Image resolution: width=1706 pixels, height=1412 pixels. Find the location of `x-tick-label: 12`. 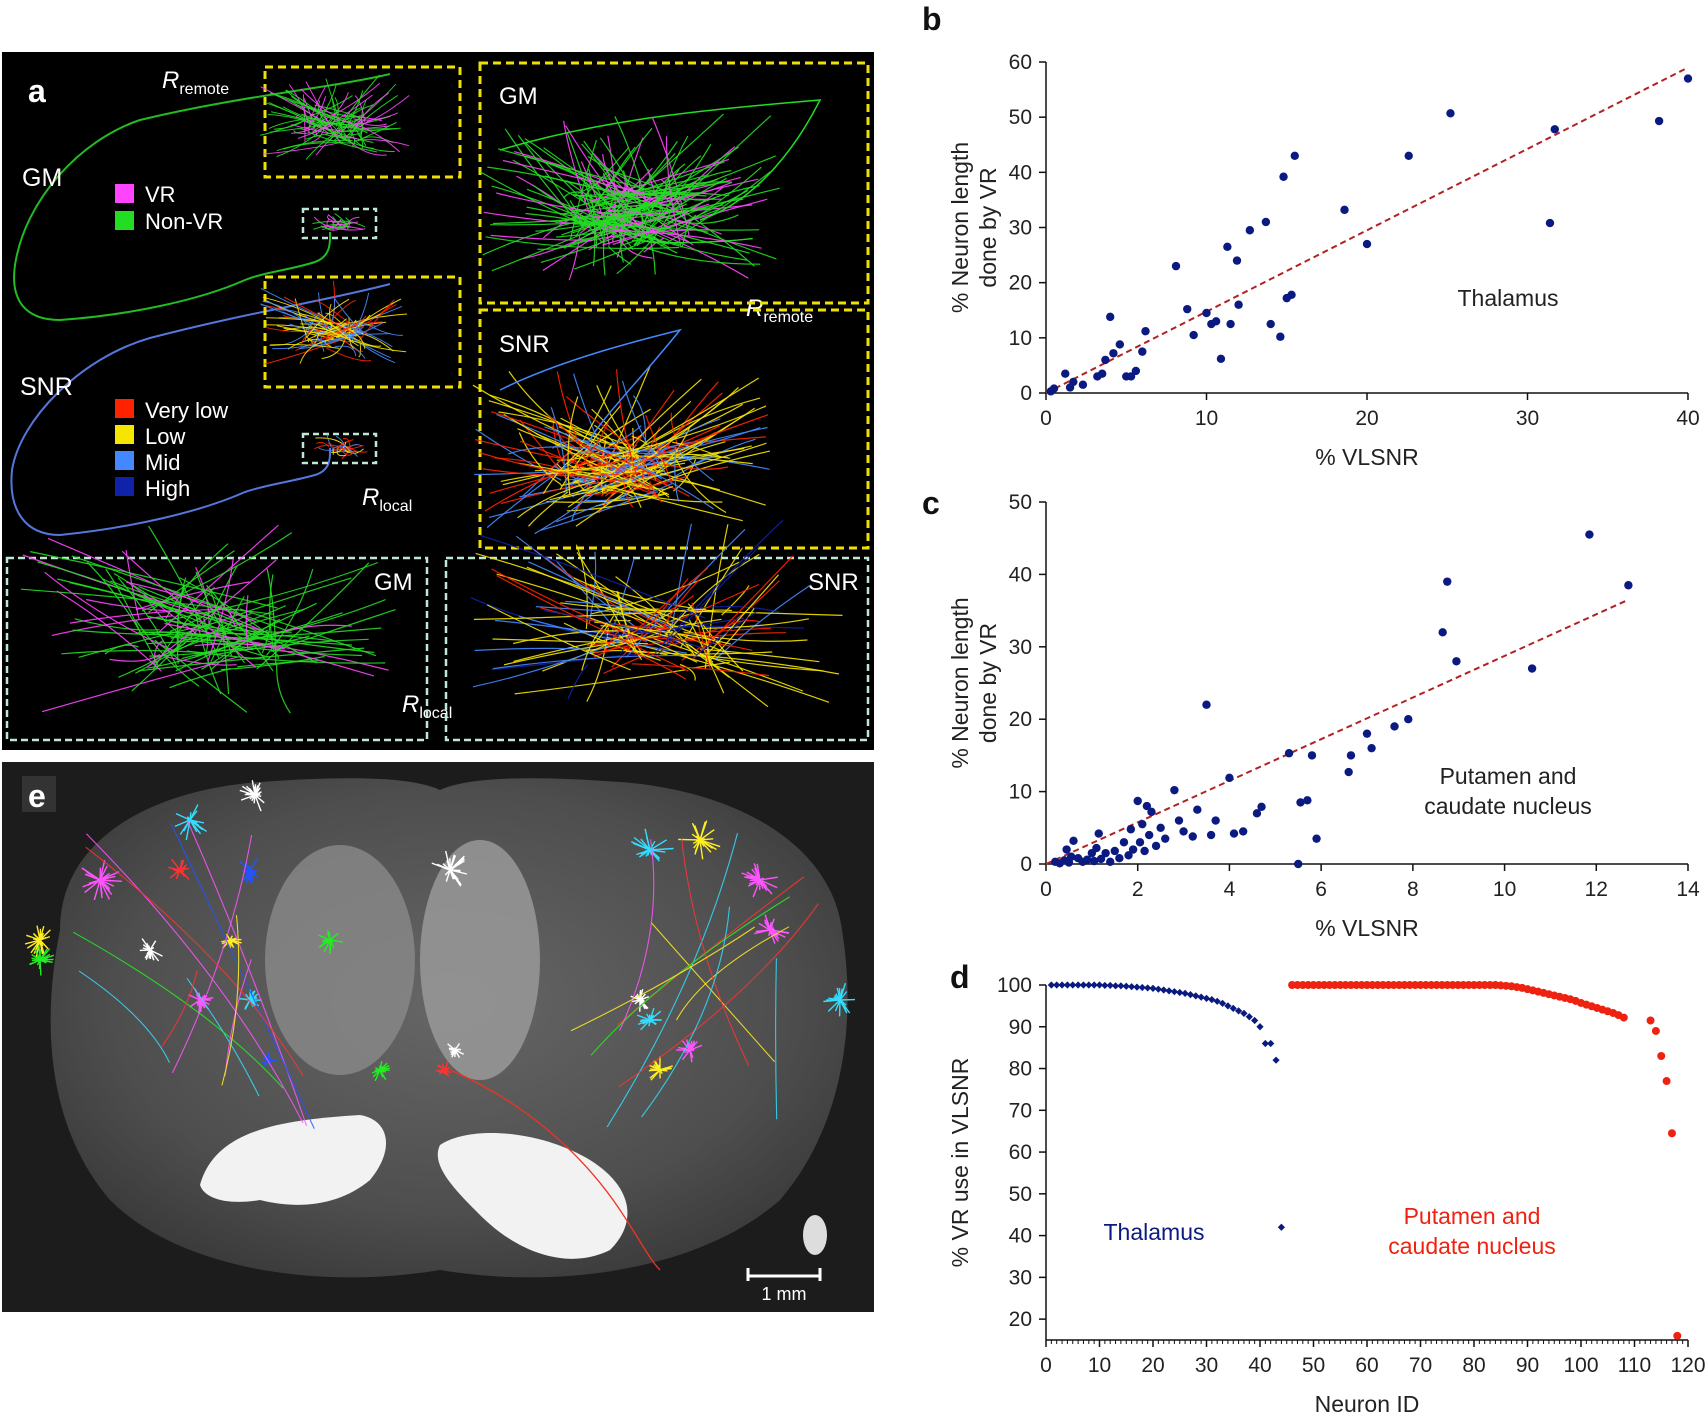

x-tick-label: 12 is located at coordinates (1596, 889).